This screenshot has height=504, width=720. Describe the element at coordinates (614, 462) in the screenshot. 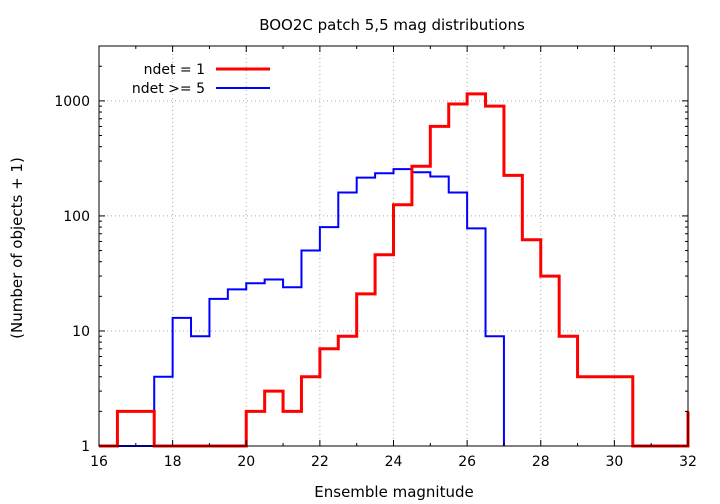

I see `x-tick-label: 30` at that location.